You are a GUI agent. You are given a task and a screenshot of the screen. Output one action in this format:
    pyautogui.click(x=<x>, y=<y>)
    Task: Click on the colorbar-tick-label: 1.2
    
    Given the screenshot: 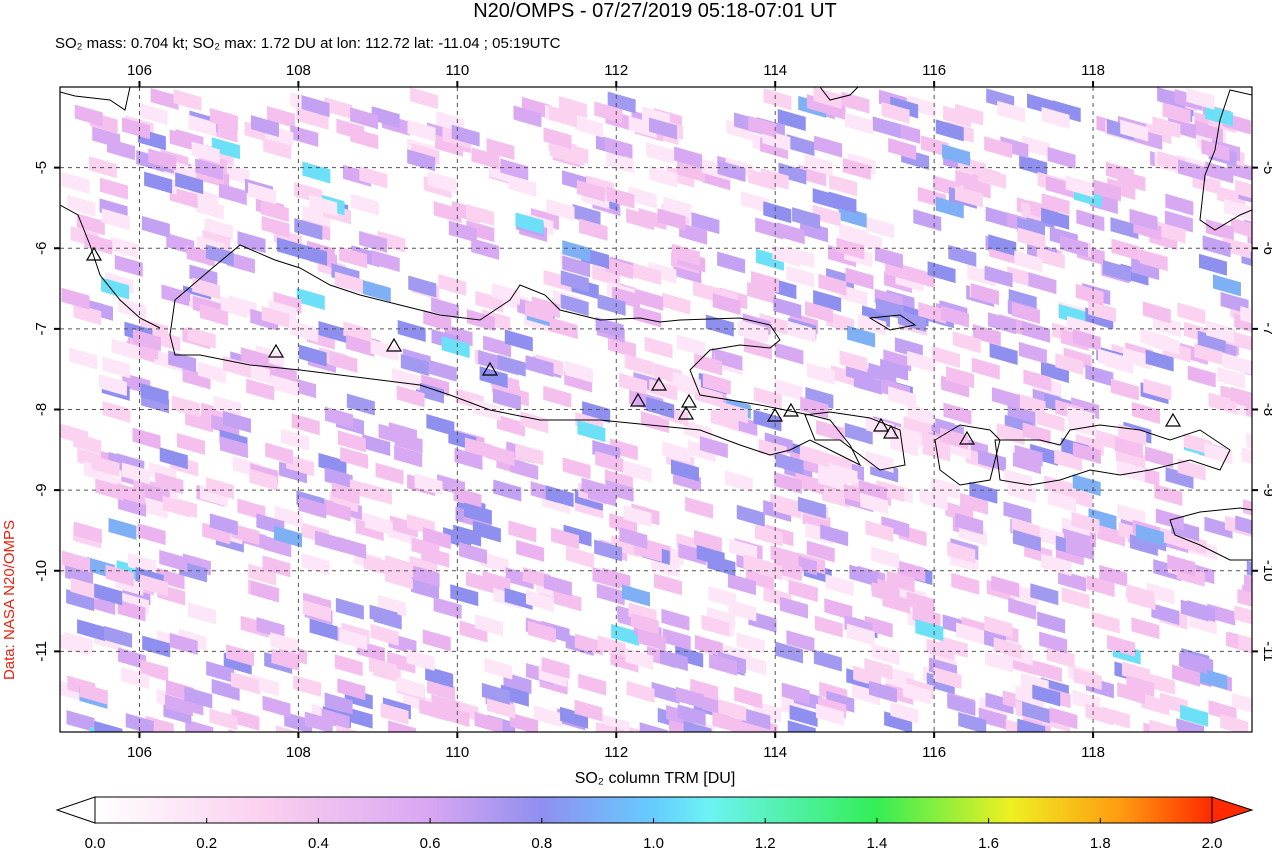 What is the action you would take?
    pyautogui.click(x=765, y=843)
    